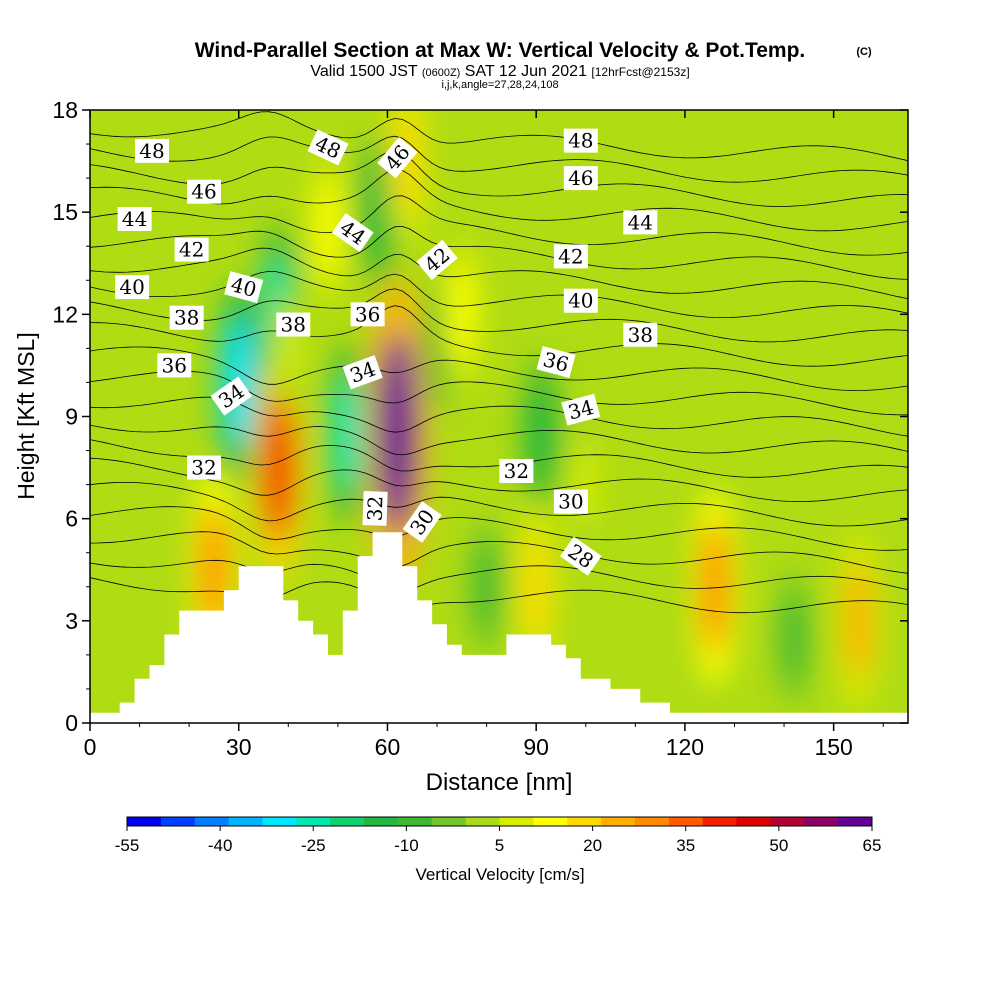  I want to click on x-tick-label: 0, so click(90, 747).